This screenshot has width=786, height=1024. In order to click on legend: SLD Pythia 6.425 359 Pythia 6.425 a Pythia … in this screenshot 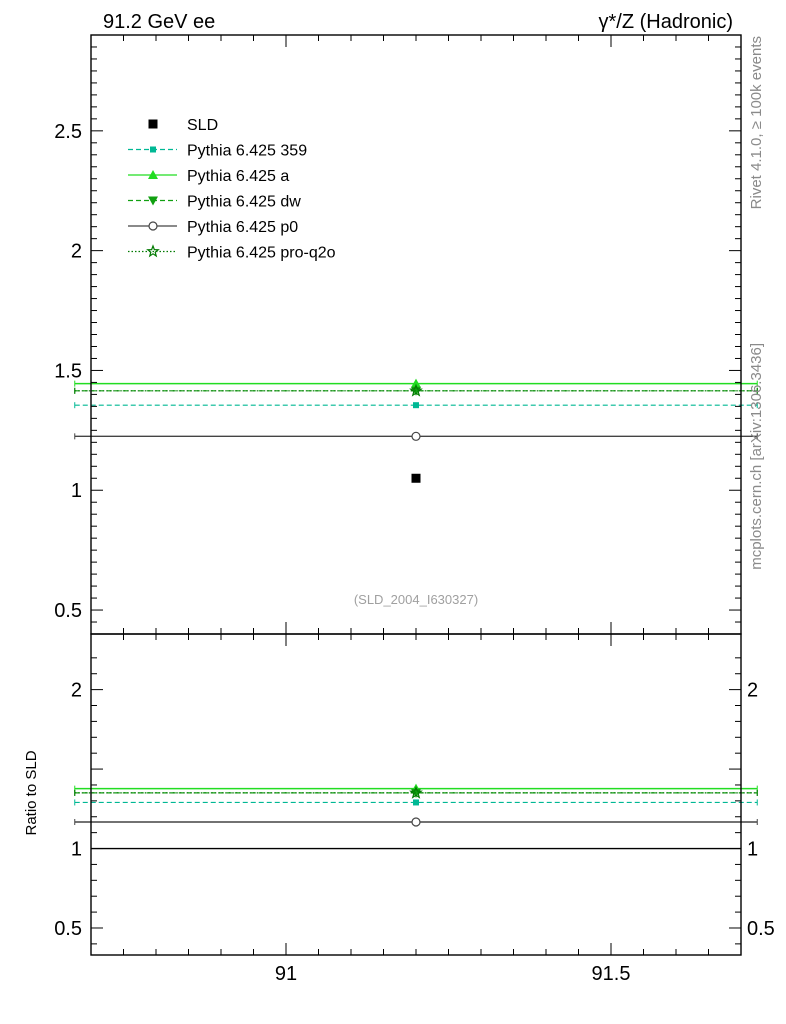, I will do `click(232, 189)`.